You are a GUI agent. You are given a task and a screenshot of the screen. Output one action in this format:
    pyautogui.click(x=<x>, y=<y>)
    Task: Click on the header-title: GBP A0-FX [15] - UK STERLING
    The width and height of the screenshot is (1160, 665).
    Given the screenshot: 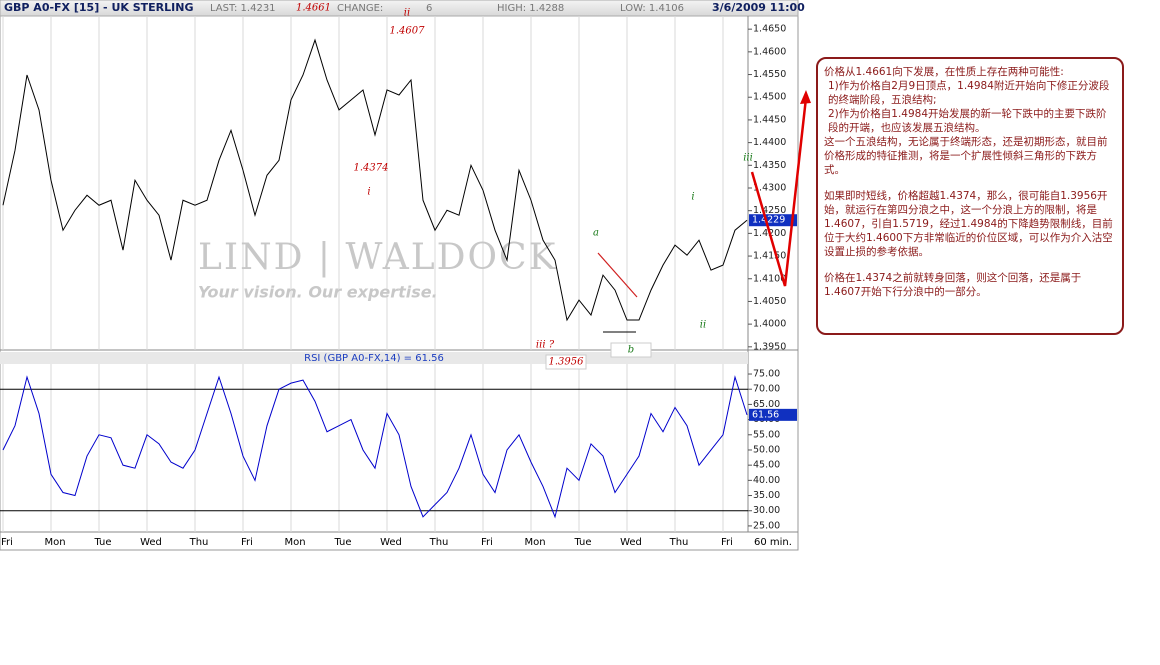 What is the action you would take?
    pyautogui.click(x=98, y=7)
    